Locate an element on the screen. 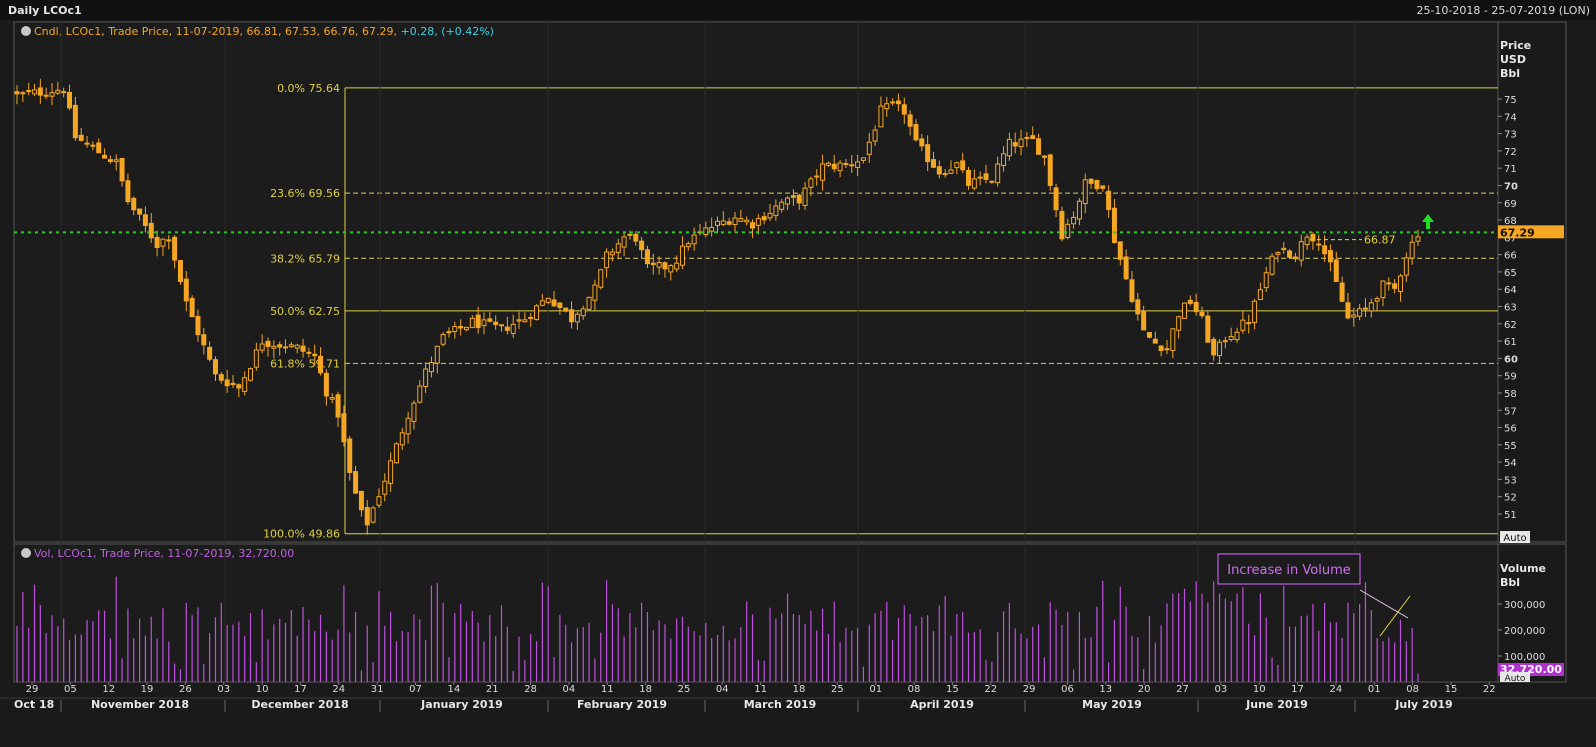  volume-legend-icon is located at coordinates (26, 553).